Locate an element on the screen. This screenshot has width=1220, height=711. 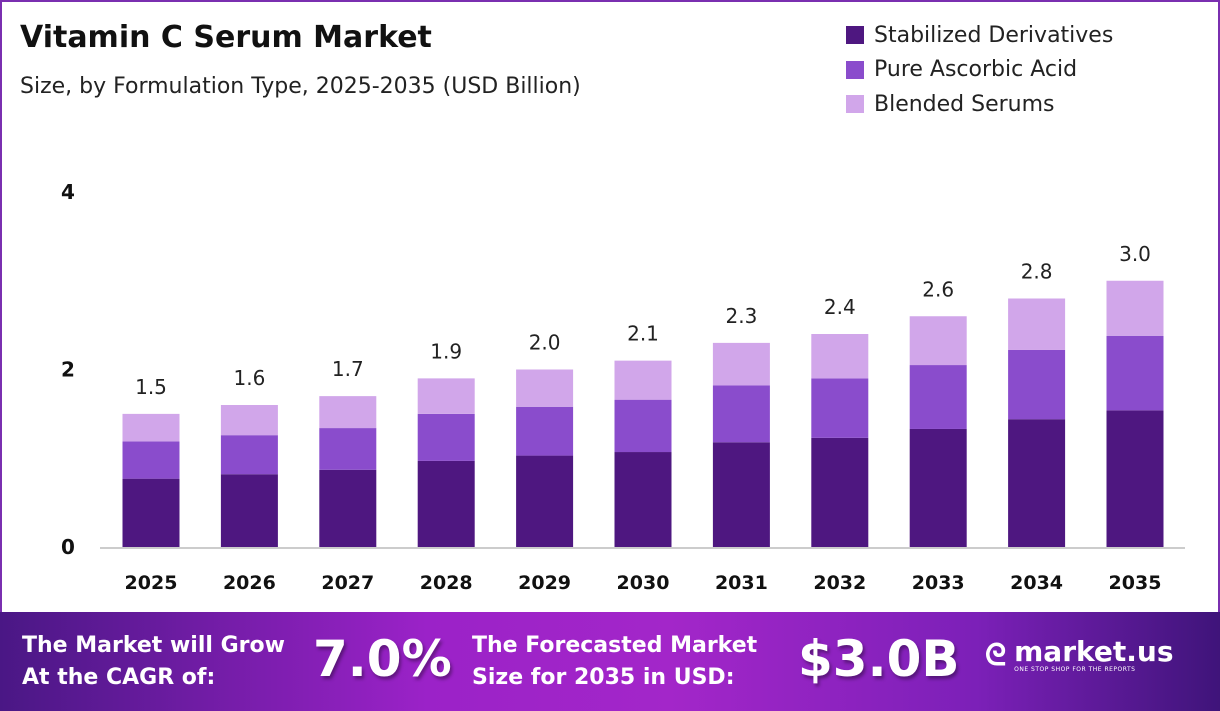
legend-label: Blended Serums is located at coordinates (964, 104).